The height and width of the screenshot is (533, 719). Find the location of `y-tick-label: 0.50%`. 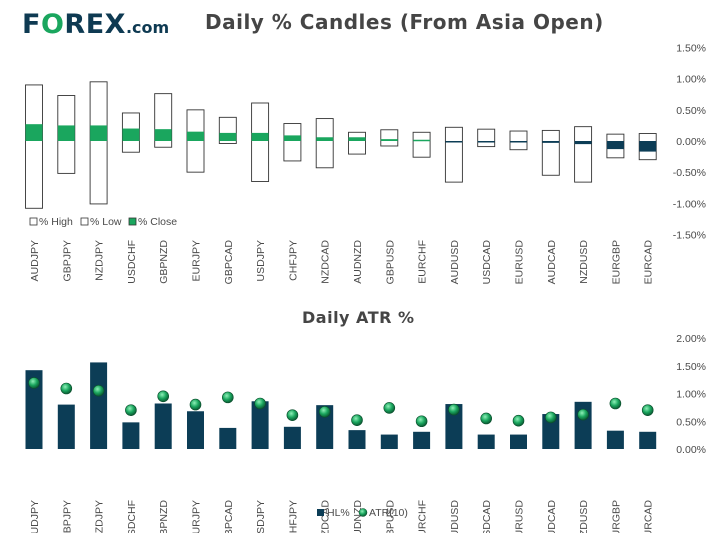

y-tick-label: 0.50% is located at coordinates (691, 422).